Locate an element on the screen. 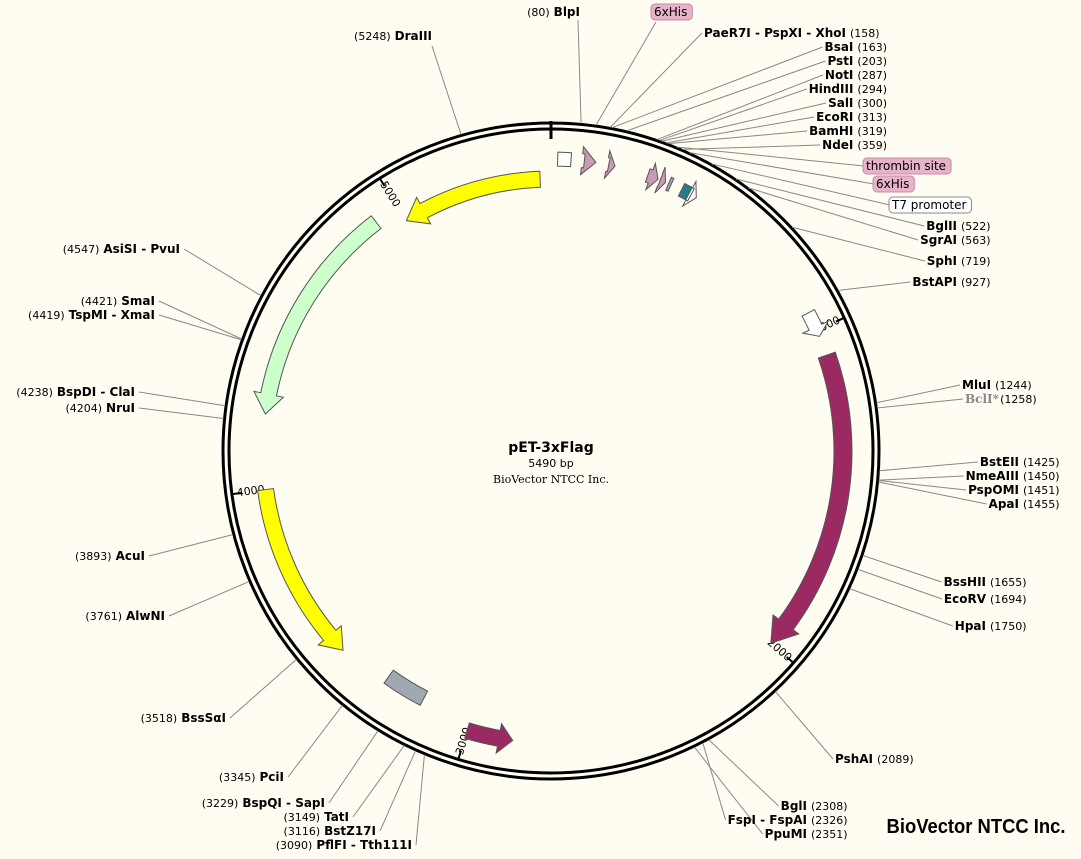  feature-f1-ori is located at coordinates (473, 197).